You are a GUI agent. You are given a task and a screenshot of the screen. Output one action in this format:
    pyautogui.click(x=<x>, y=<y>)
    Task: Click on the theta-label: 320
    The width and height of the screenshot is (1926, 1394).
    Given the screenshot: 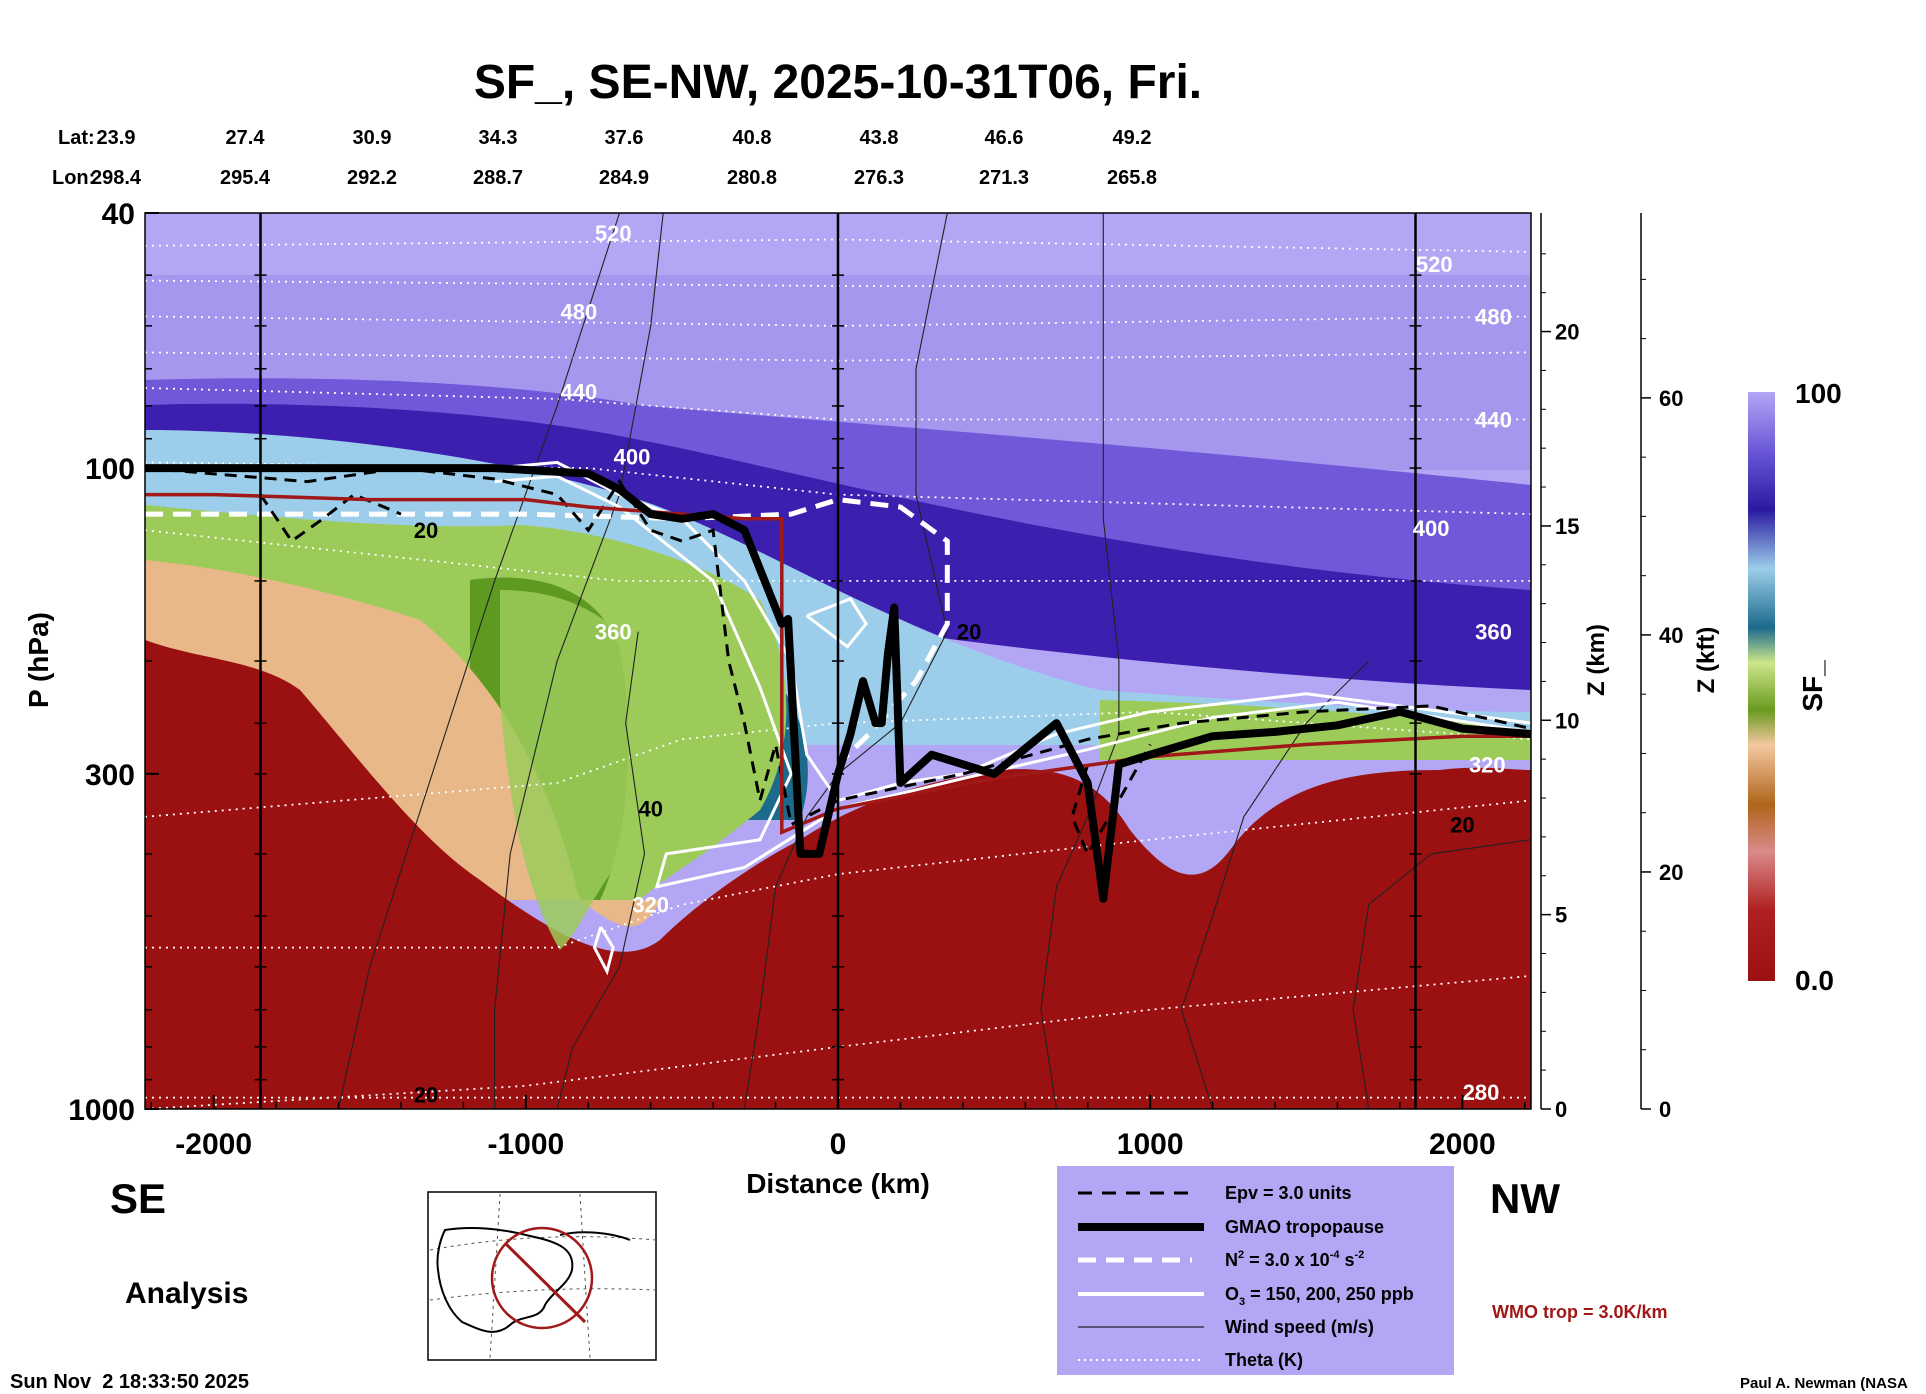 What is the action you would take?
    pyautogui.click(x=650, y=905)
    